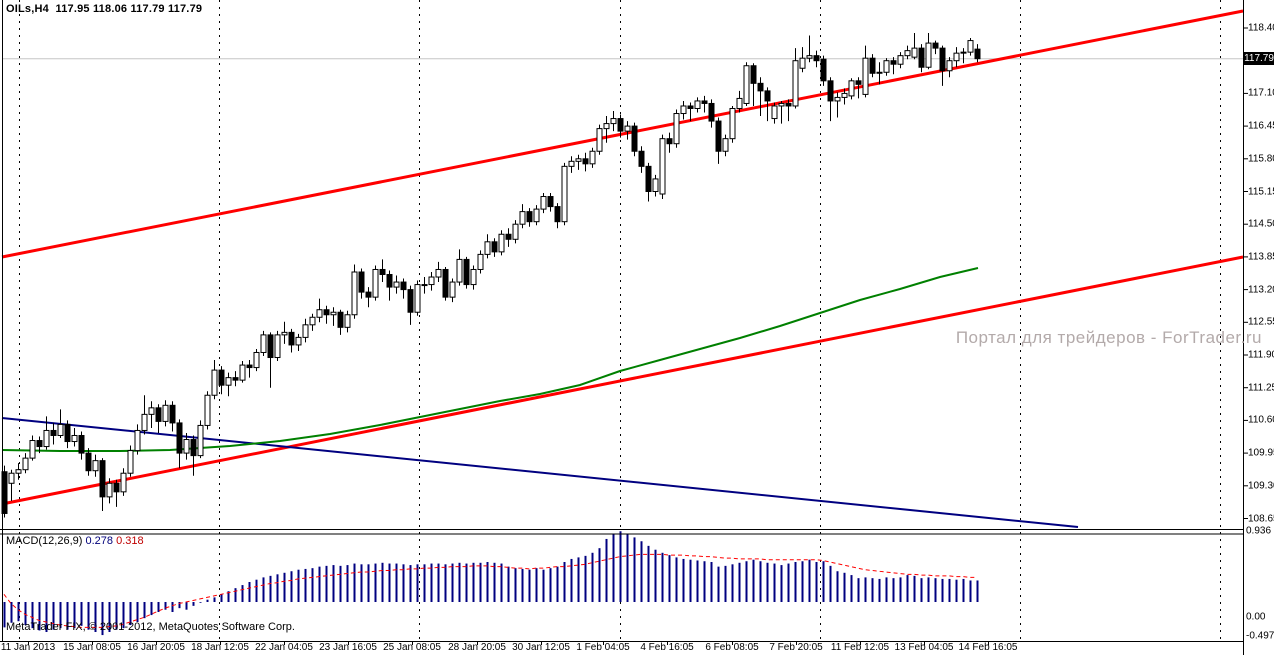 Image resolution: width=1274 pixels, height=655 pixels. Describe the element at coordinates (1261, 486) in the screenshot. I see `price-label: 109.30` at that location.